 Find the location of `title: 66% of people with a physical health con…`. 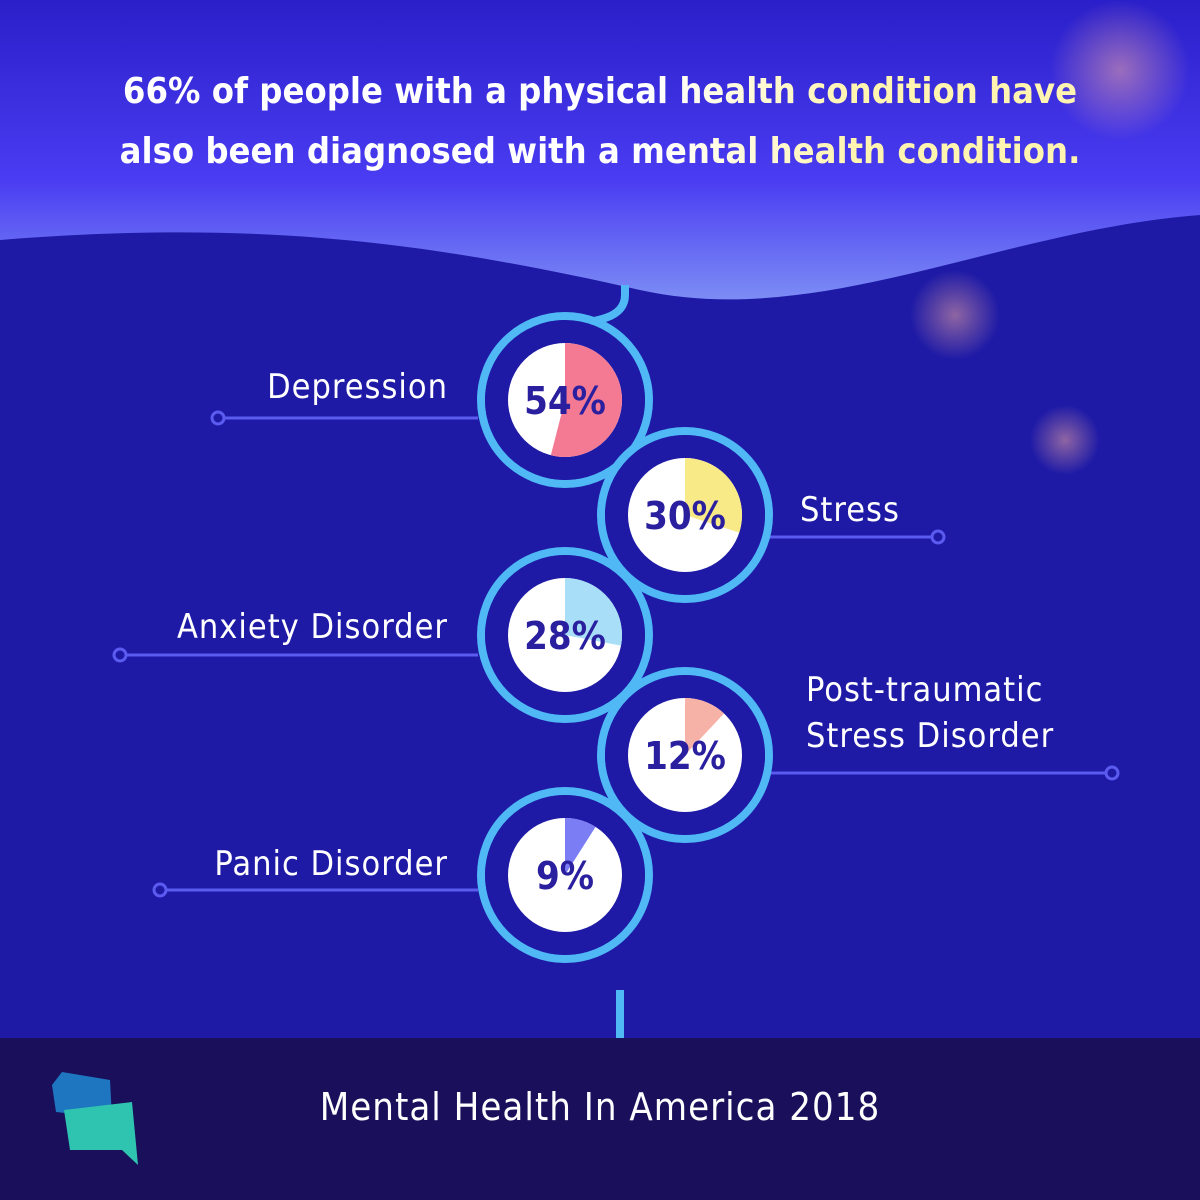

title: 66% of people with a physical health con… is located at coordinates (600, 122).